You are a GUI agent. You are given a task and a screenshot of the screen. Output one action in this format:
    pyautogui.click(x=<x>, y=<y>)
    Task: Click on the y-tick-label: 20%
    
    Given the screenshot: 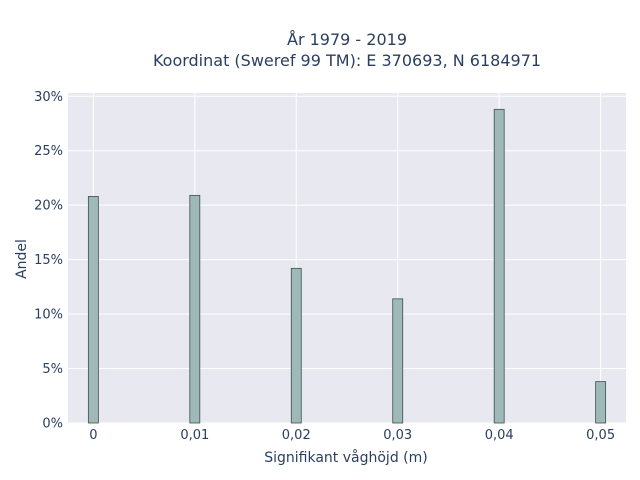 What is the action you would take?
    pyautogui.click(x=48, y=206)
    